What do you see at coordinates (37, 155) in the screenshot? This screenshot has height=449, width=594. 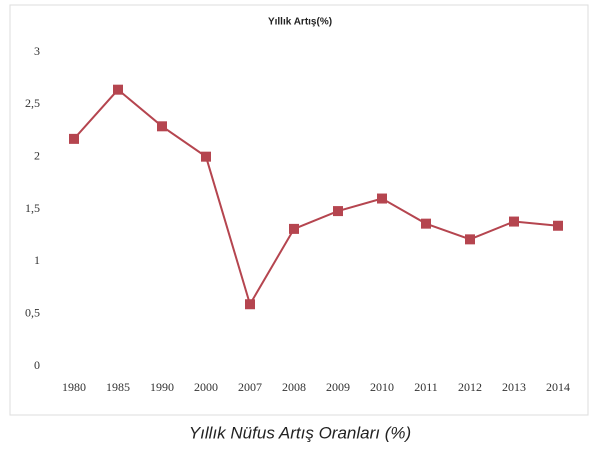 I see `y-tick-label: 2` at bounding box center [37, 155].